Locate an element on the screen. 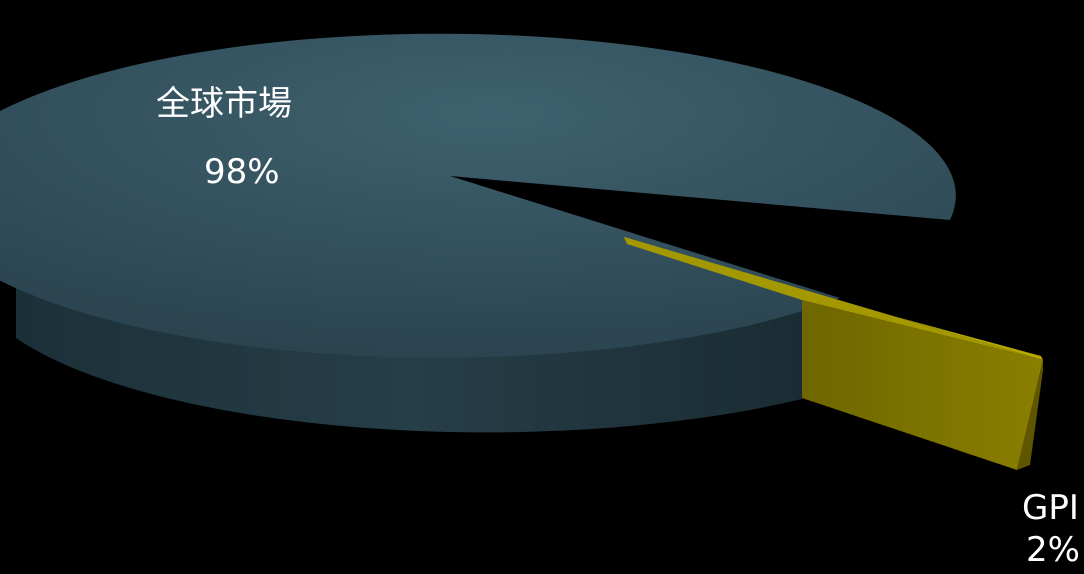 Image resolution: width=1084 pixels, height=574 pixels. pie-slice-side-small is located at coordinates (922, 385).